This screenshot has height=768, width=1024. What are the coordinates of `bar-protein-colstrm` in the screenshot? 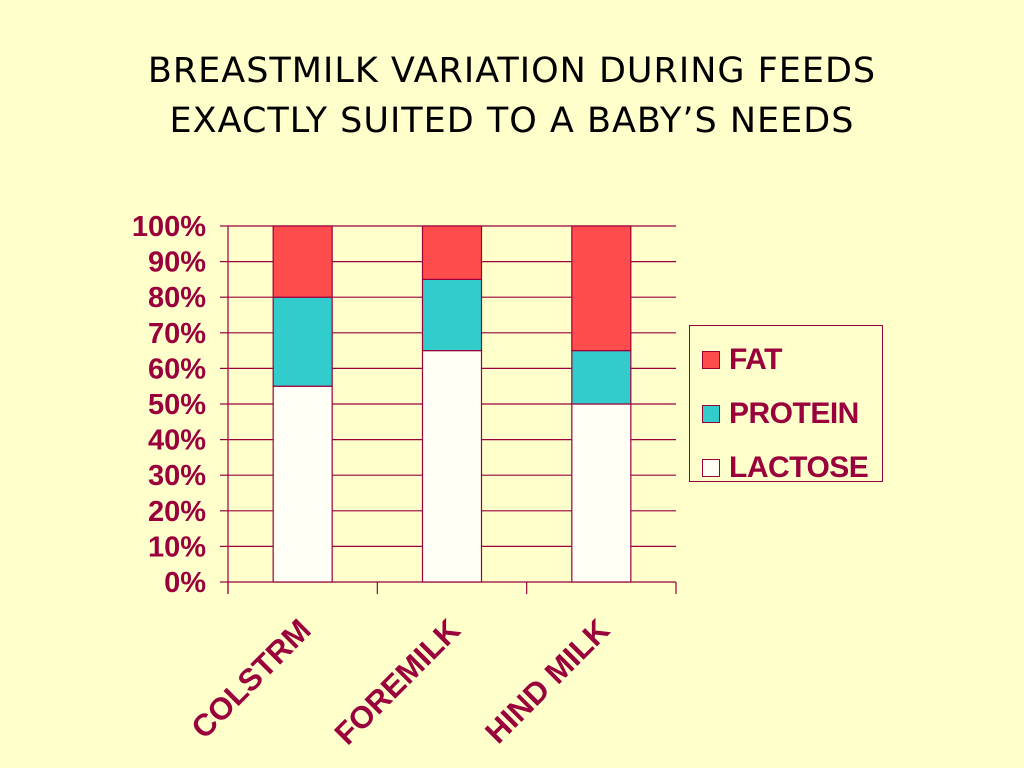 It's located at (302, 341).